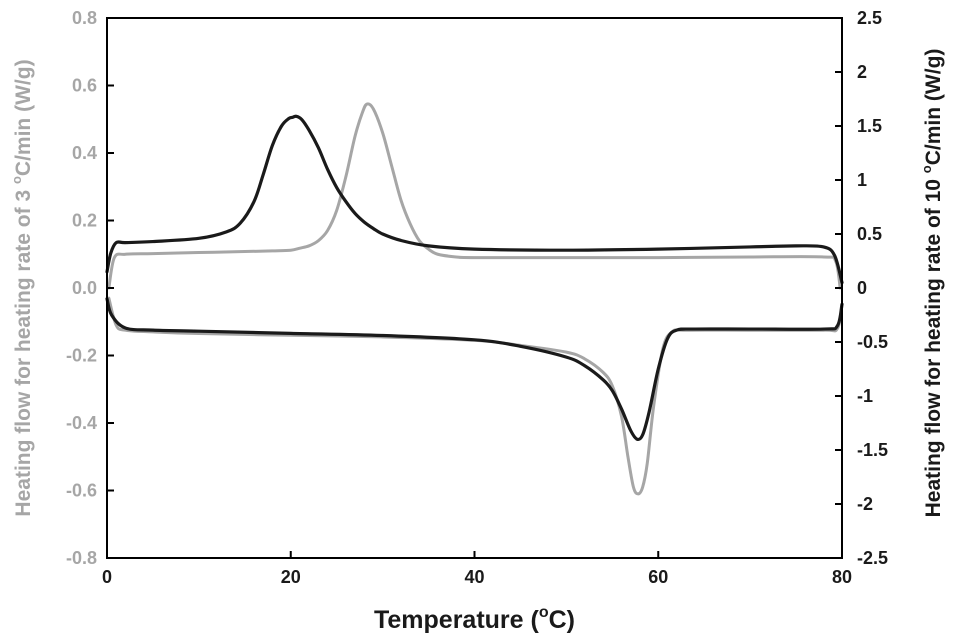 This screenshot has height=641, width=955. Describe the element at coordinates (872, 342) in the screenshot. I see `y-right-tick-label: -0.5` at that location.